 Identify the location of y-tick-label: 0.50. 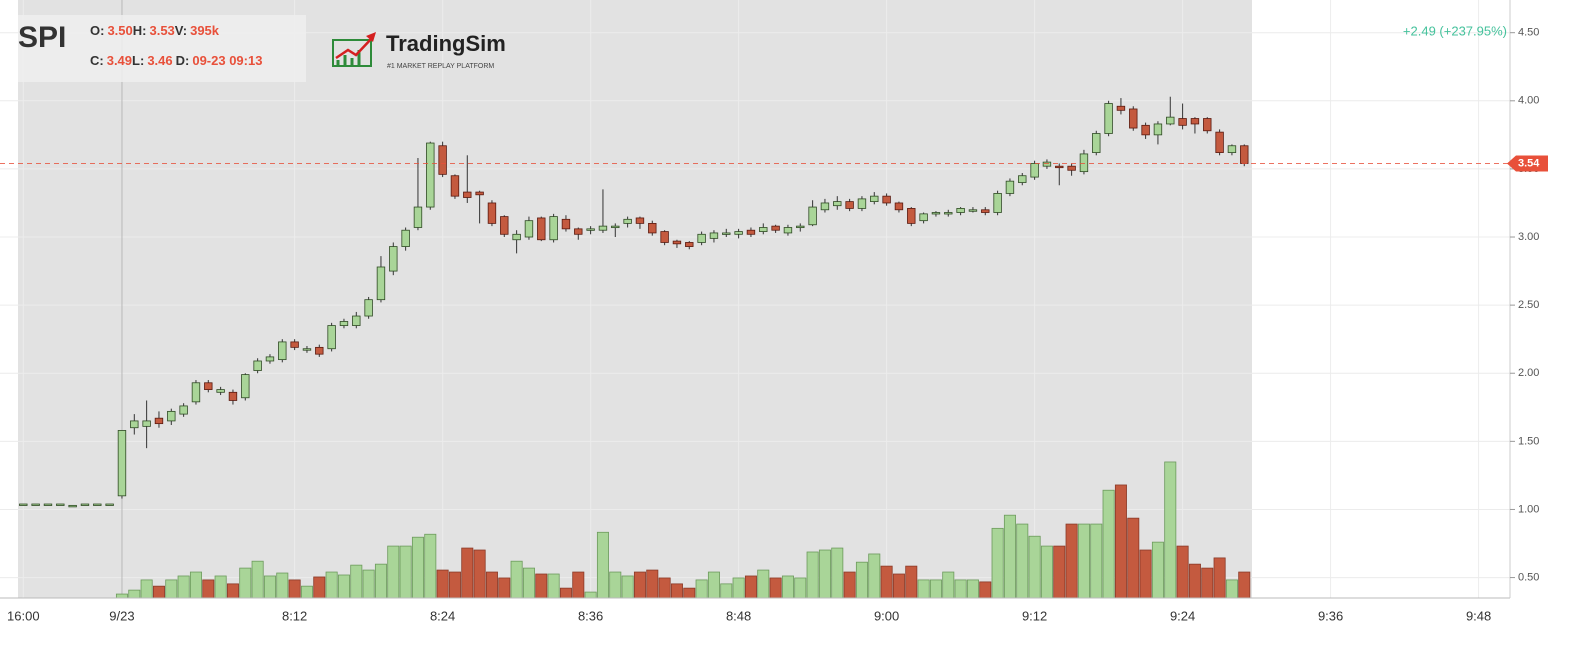
(1528, 577).